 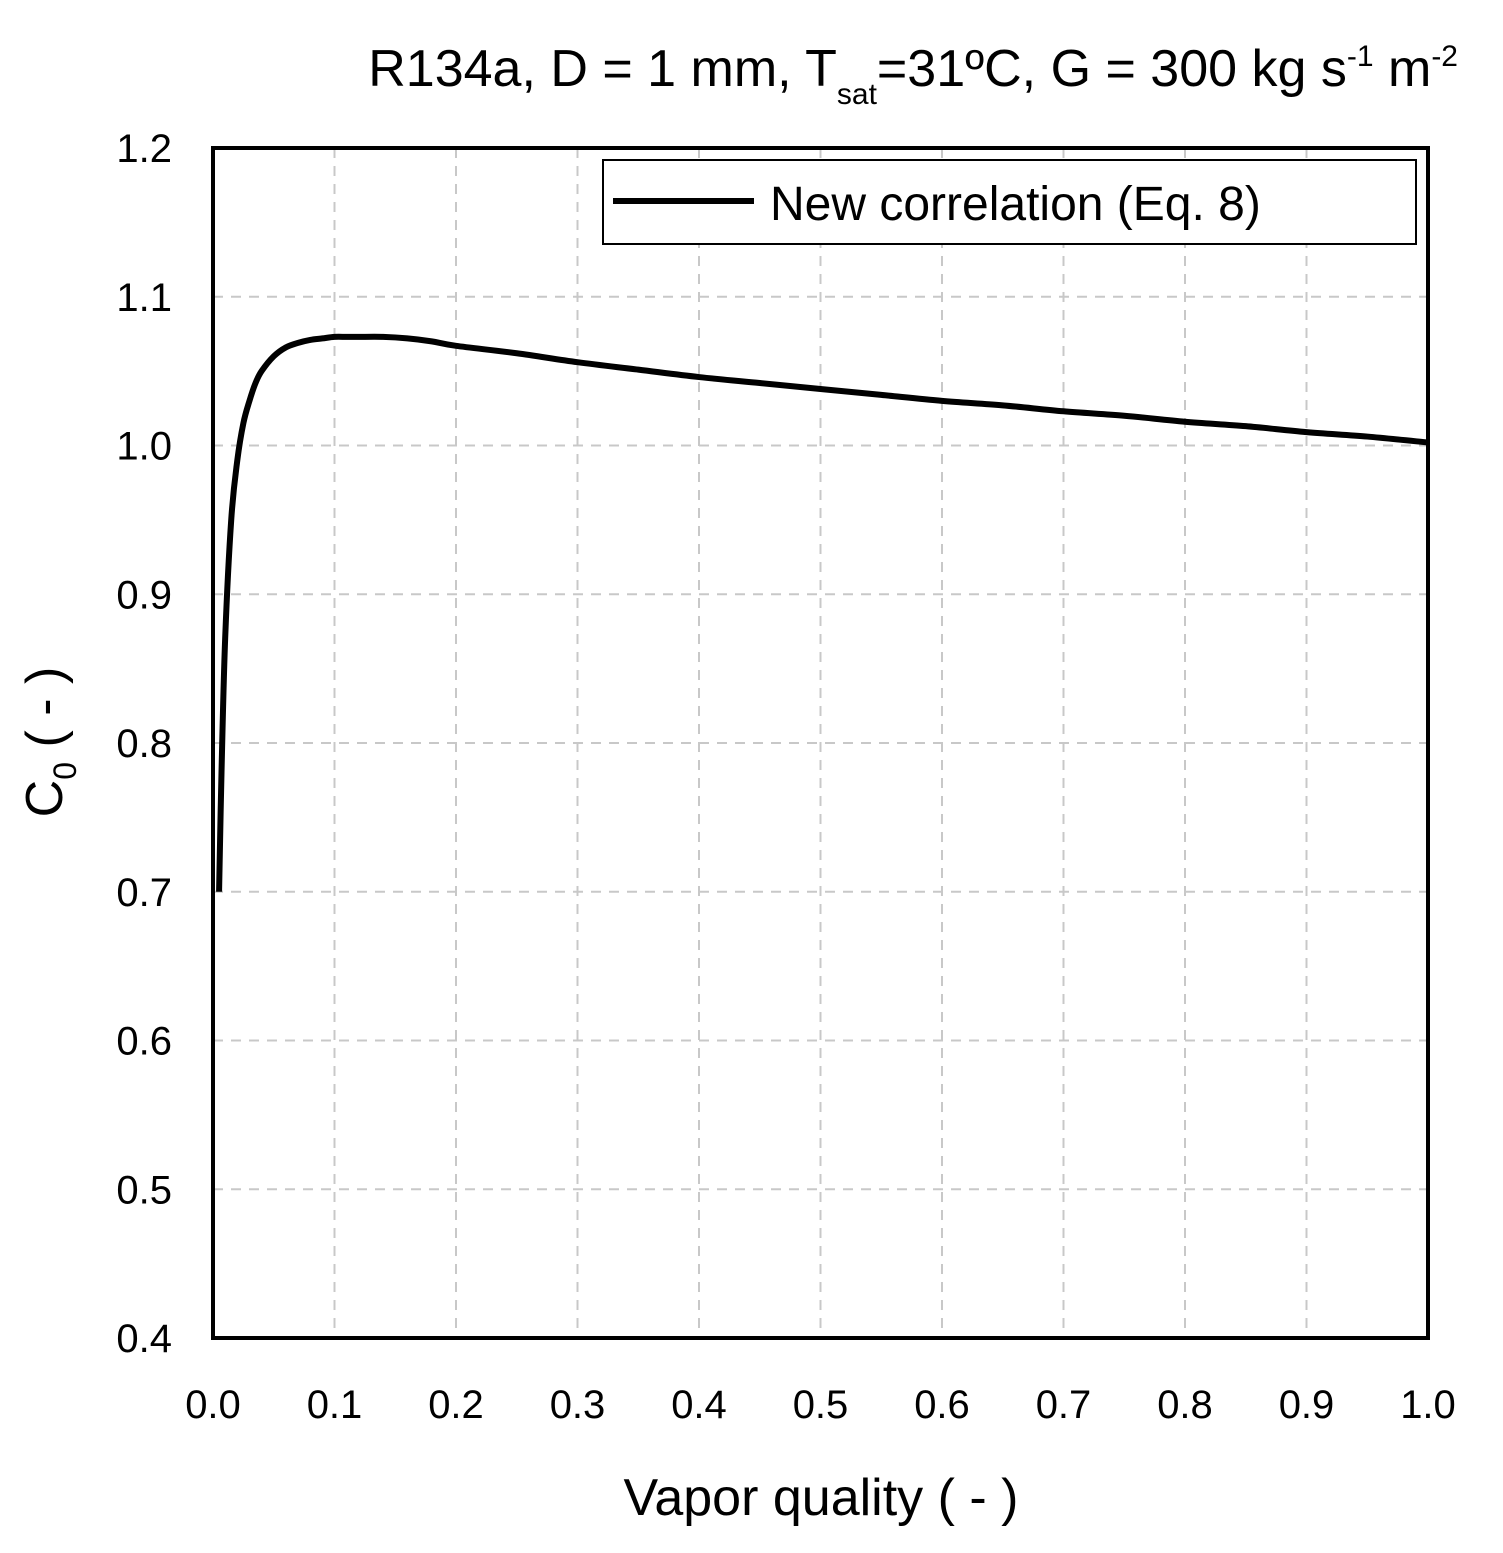 What do you see at coordinates (144, 1190) in the screenshot?
I see `y-tick-label: 0.5` at bounding box center [144, 1190].